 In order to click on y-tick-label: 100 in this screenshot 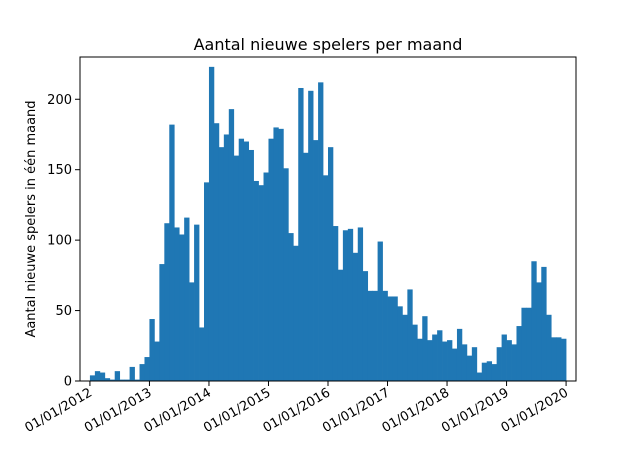, I will do `click(59, 241)`.